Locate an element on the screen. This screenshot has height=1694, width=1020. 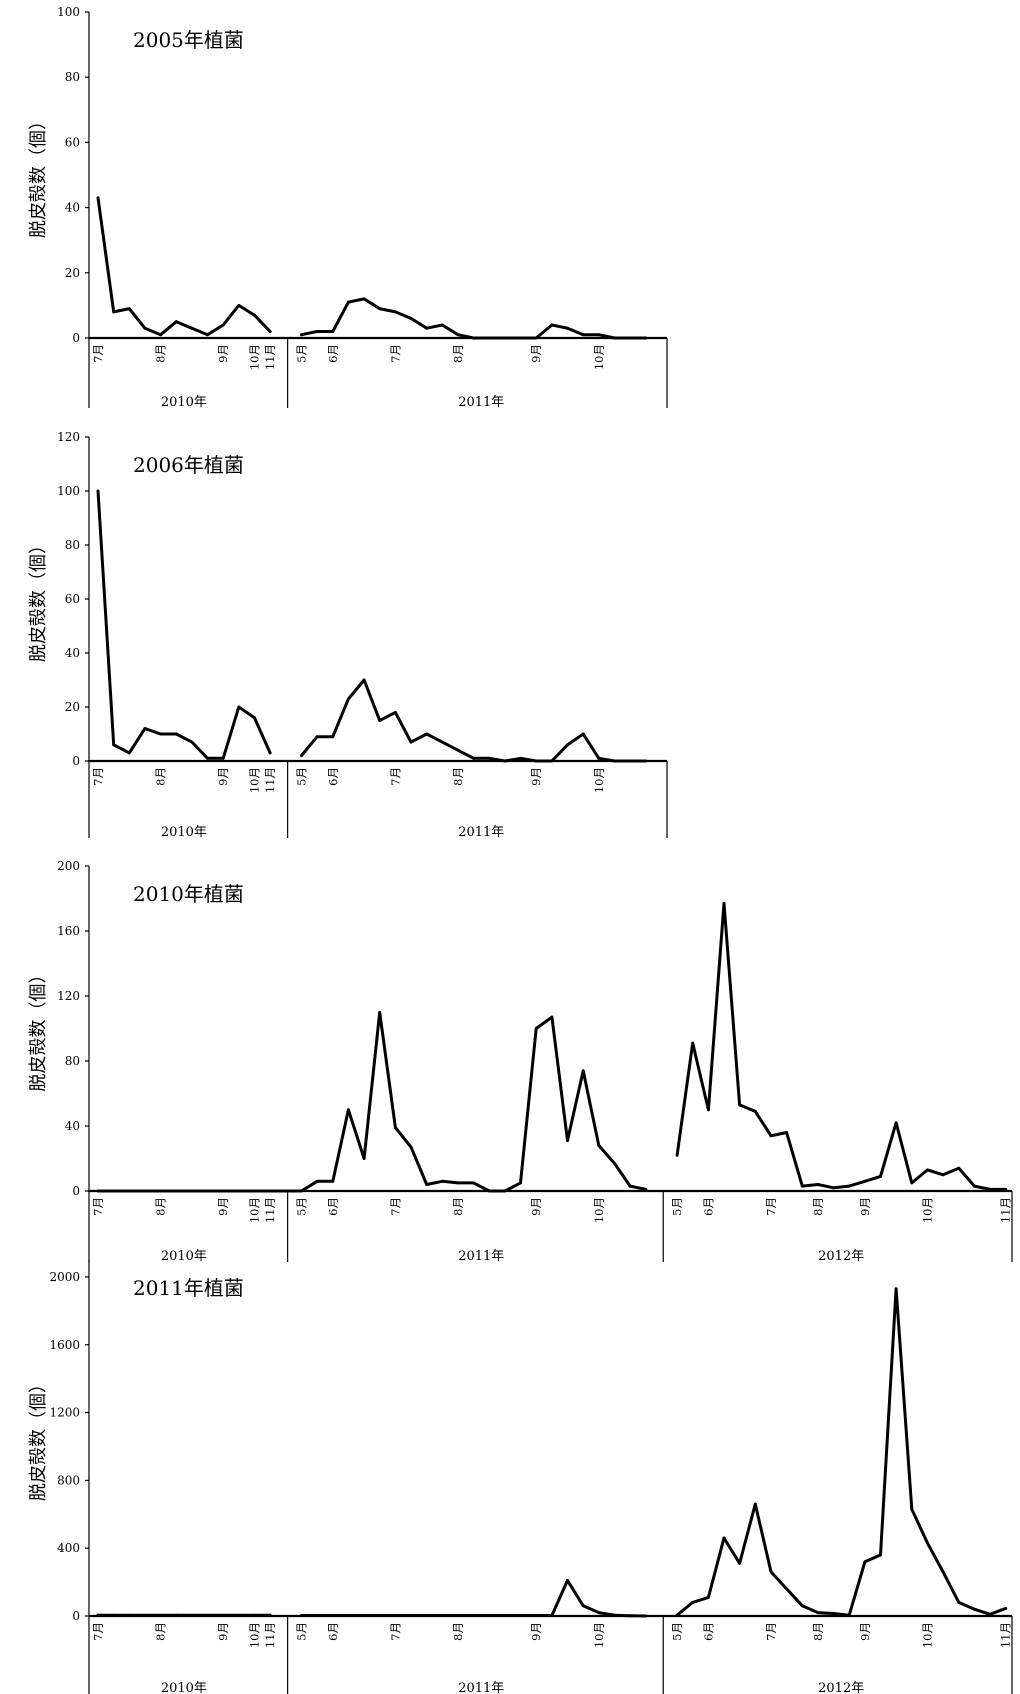
y-tick-label: 80 is located at coordinates (72, 77).